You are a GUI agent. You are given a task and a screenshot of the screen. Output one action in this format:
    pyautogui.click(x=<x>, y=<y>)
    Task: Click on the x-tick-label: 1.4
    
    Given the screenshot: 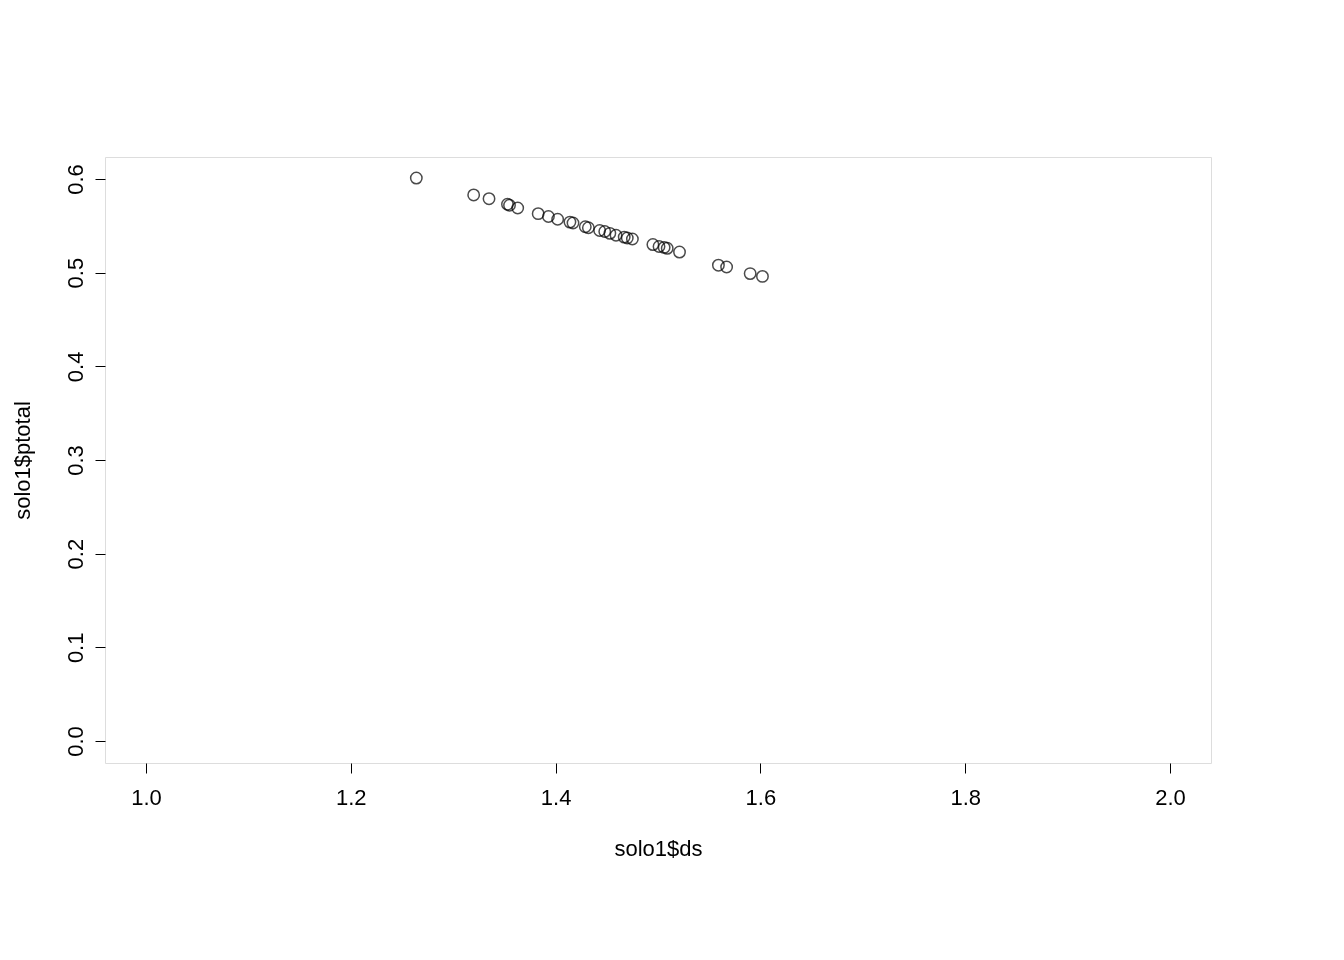 What is the action you would take?
    pyautogui.click(x=556, y=797)
    